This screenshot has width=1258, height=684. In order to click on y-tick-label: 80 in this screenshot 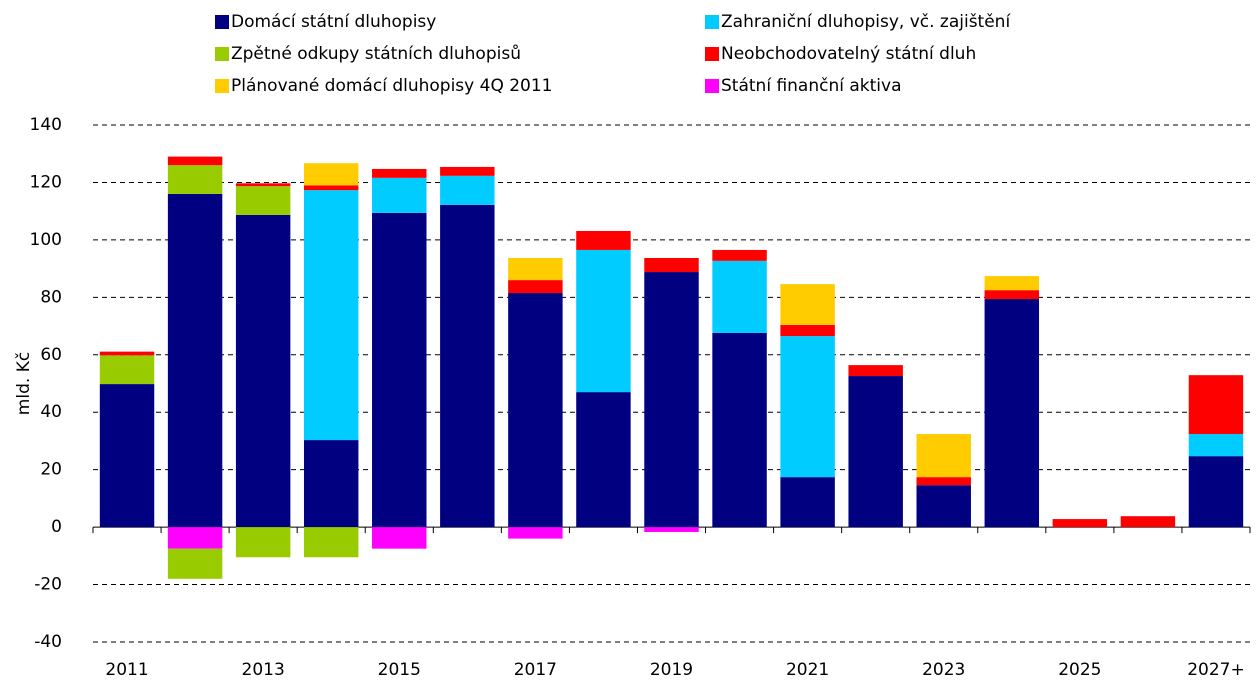, I will do `click(51, 297)`.